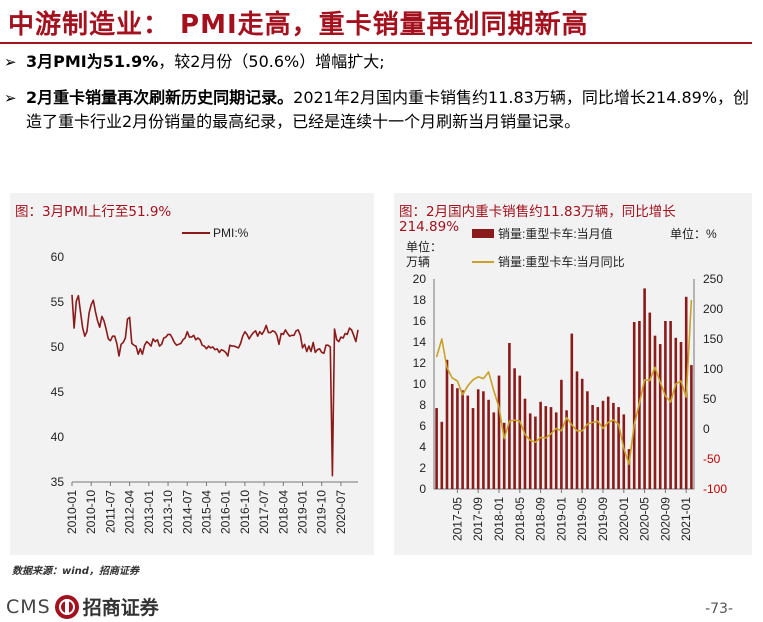 This screenshot has width=763, height=622. I want to click on hv-x-tick-label: 2020-01, so click(624, 519).